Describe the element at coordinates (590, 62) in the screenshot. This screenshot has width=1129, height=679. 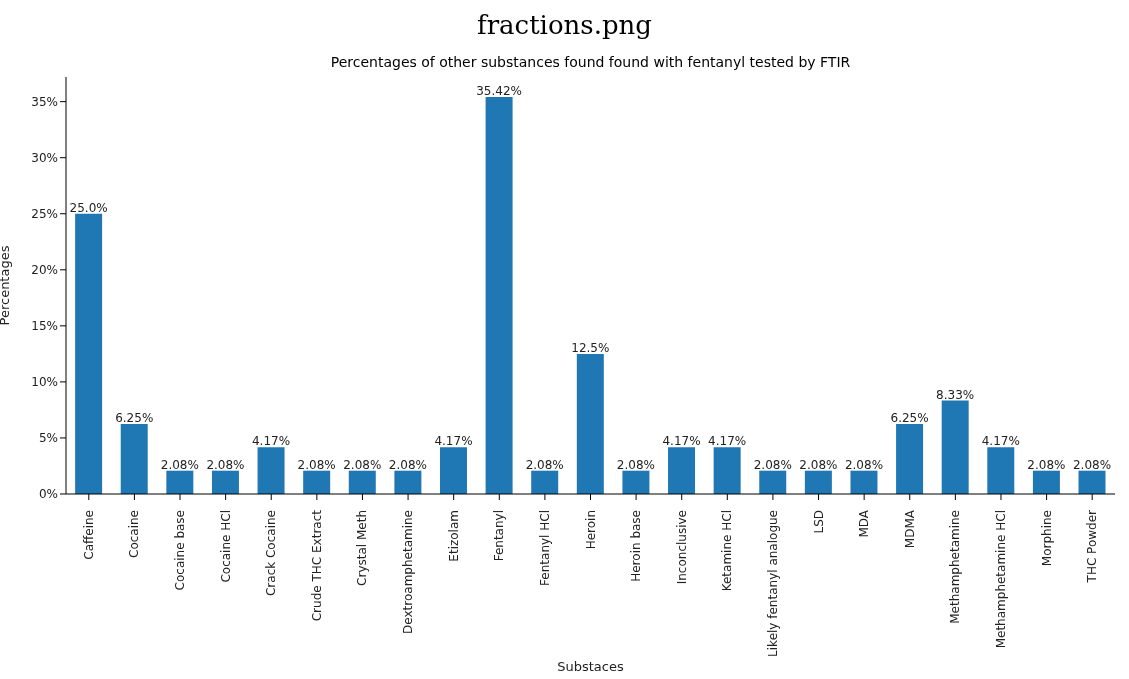
I see `chart-subtitle: Percentages of other substances found found with fentanyl tested by FTIR` at that location.